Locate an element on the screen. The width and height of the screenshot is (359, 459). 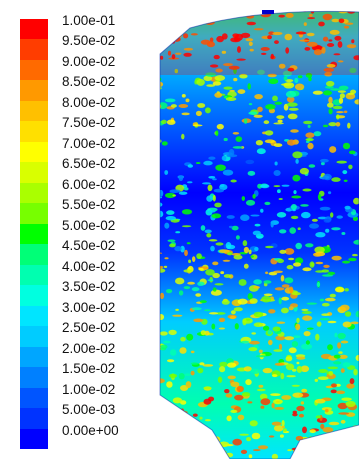
legend-label: 9.50e-02 is located at coordinates (89, 41).